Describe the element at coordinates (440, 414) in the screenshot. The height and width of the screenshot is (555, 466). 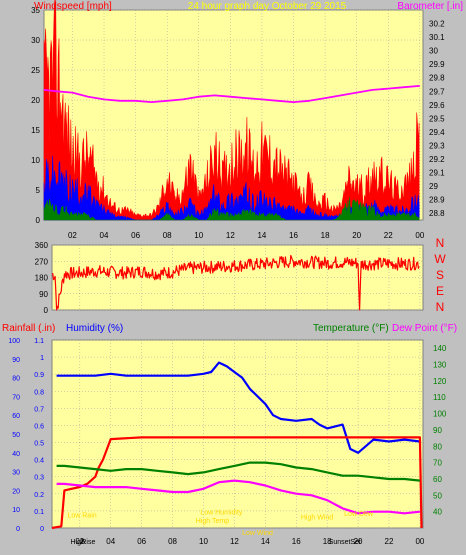
I see `temp-tick-label: 100` at that location.